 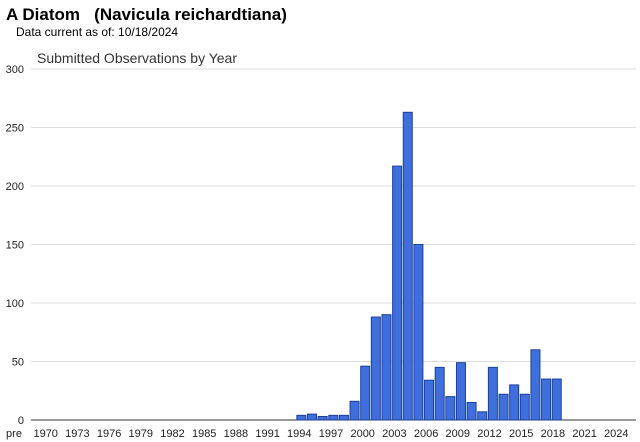 What do you see at coordinates (426, 434) in the screenshot?
I see `x-tick-label: 2006` at bounding box center [426, 434].